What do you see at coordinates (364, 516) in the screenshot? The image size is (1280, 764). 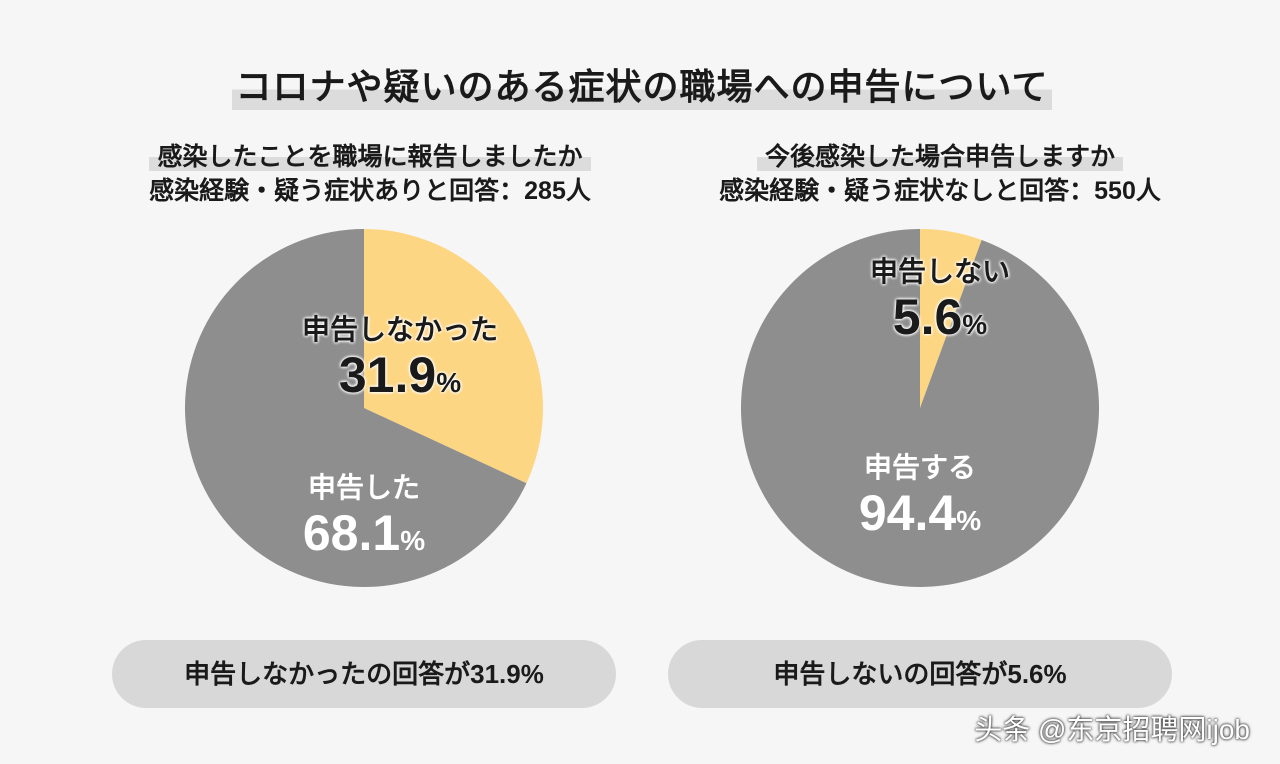 I see `chart-1-slice-2-label: 申告した 68.1%` at bounding box center [364, 516].